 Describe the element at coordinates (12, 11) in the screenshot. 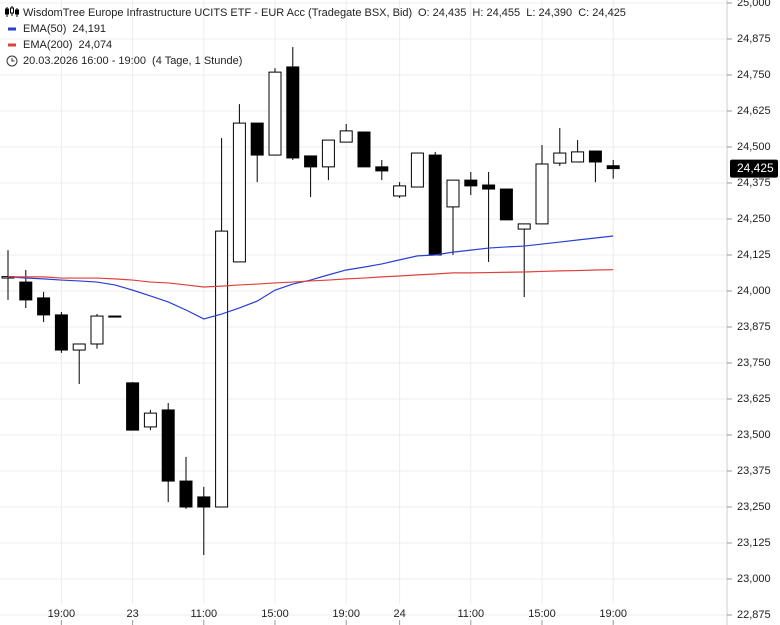

I see `candle-icon` at that location.